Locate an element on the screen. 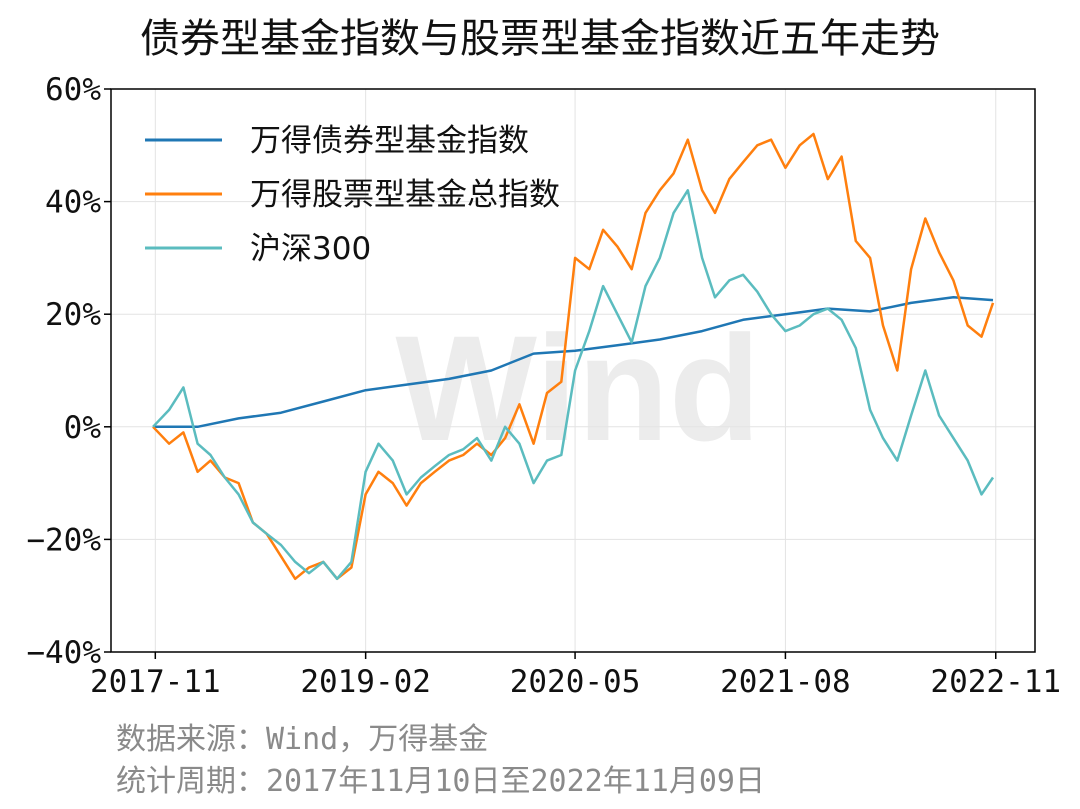  y-tick-label: 20% is located at coordinates (73, 315).